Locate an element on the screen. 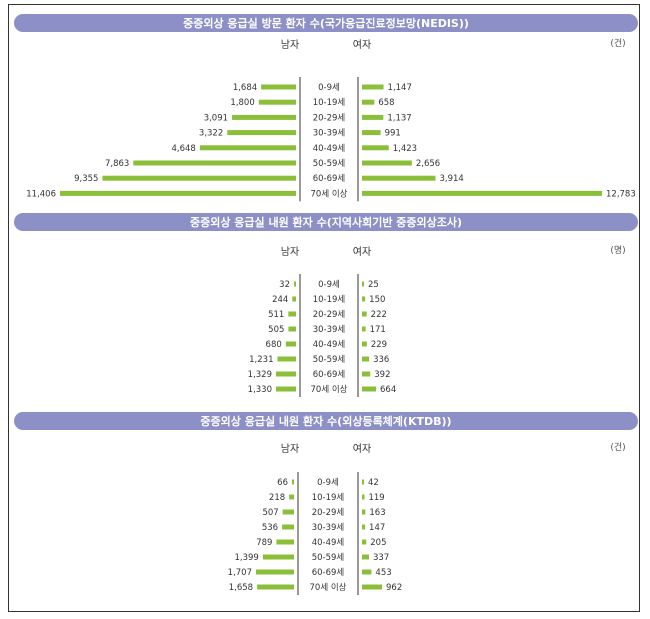 The image size is (650, 619). chart2-title-banner is located at coordinates (326, 222).